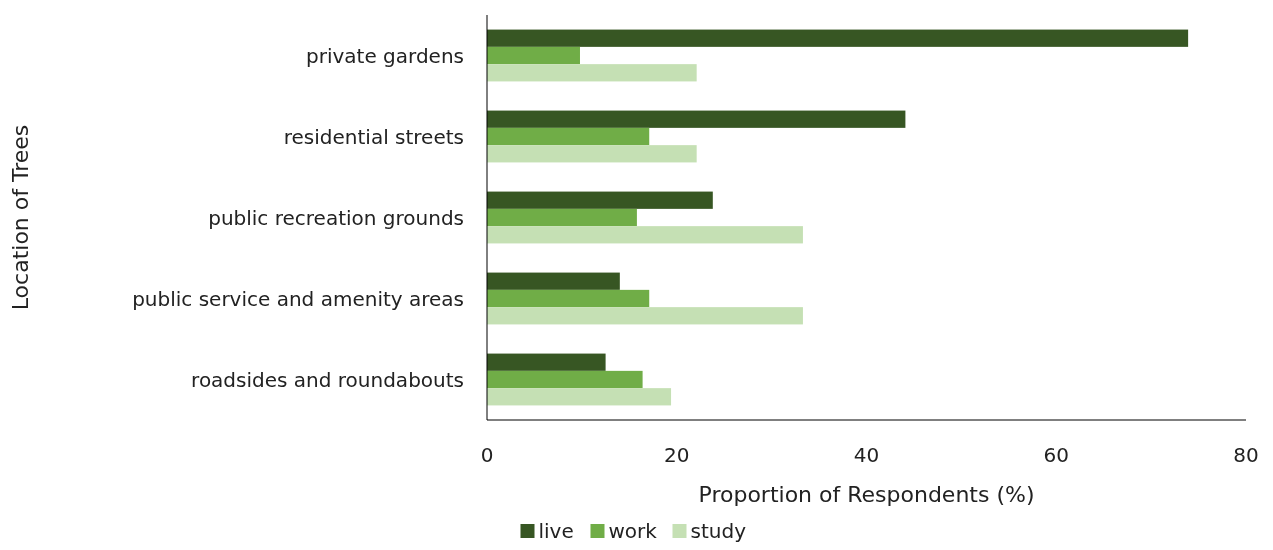  Describe the element at coordinates (677, 455) in the screenshot. I see `x-tick-label: 20` at that location.